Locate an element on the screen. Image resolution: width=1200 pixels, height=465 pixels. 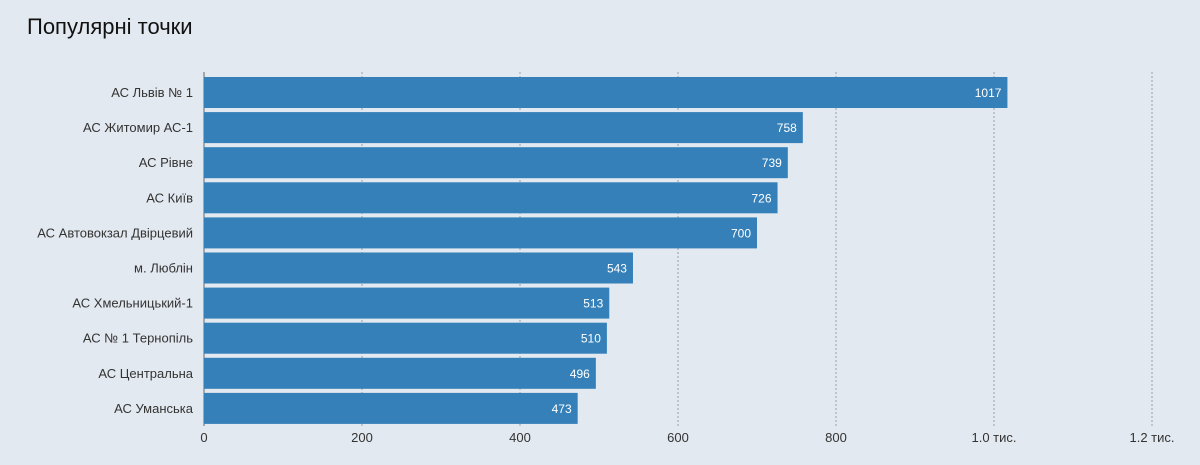
category-label: м. Люблін is located at coordinates (163, 268).